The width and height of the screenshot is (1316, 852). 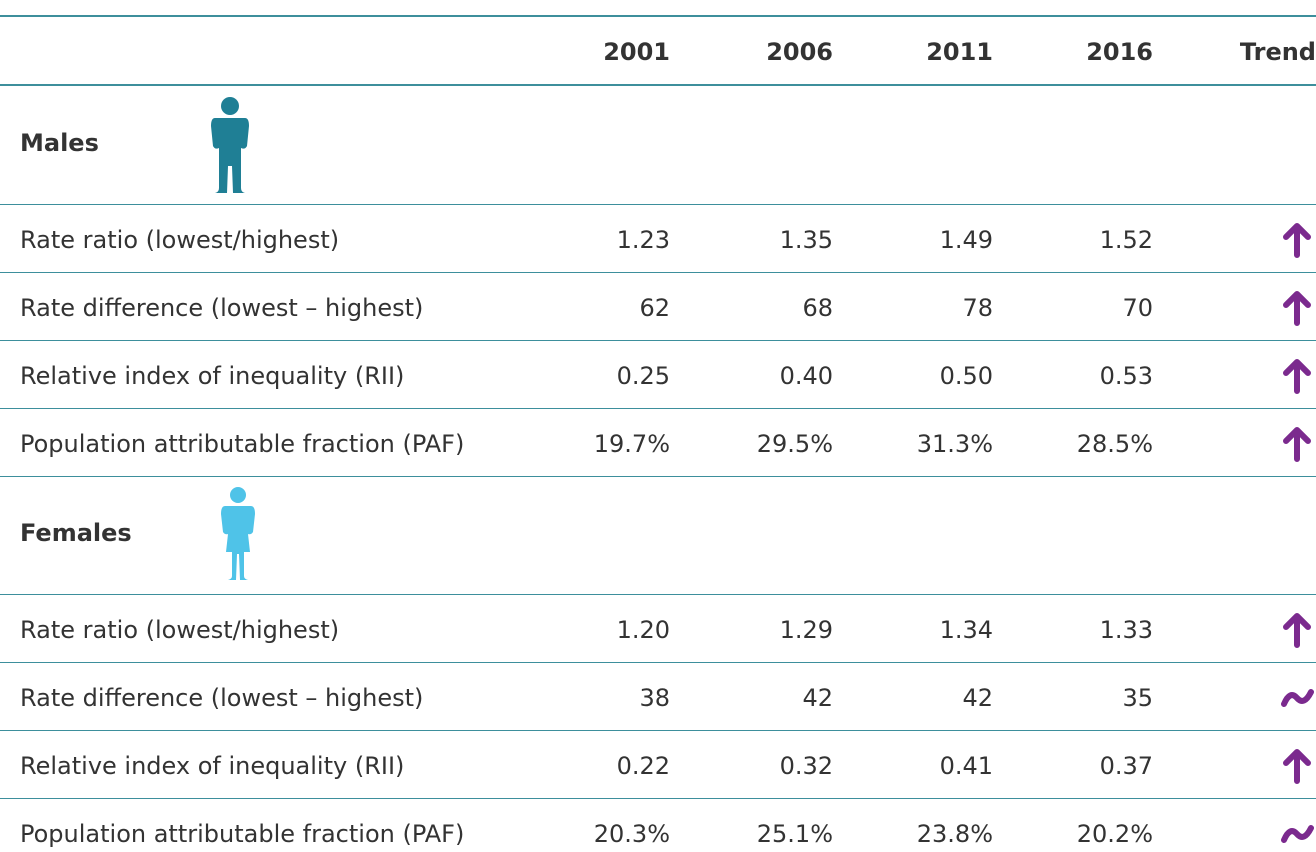 I want to click on cell-value: 28.5%, so click(x=1114, y=444).